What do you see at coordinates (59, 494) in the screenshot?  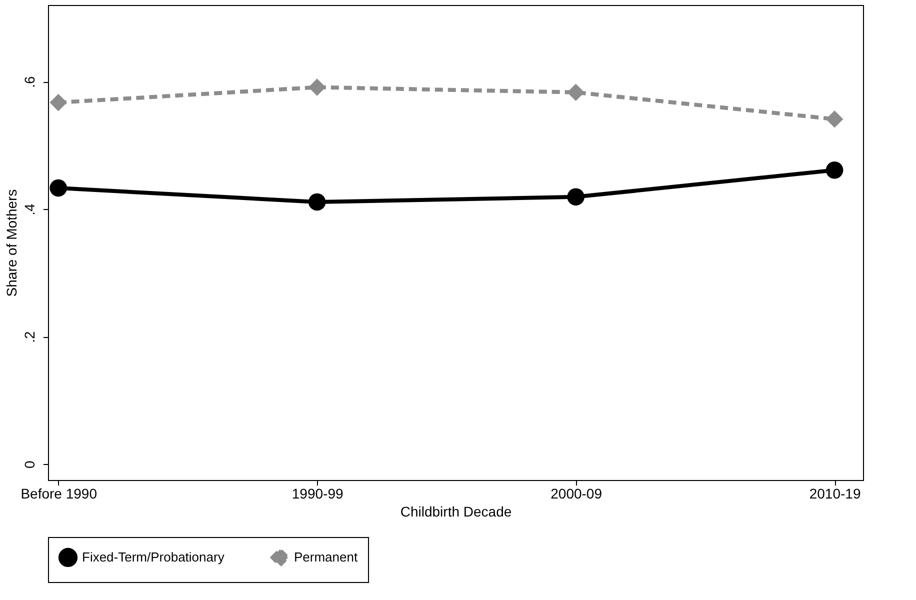 I see `x-tick-label: Before 1990` at bounding box center [59, 494].